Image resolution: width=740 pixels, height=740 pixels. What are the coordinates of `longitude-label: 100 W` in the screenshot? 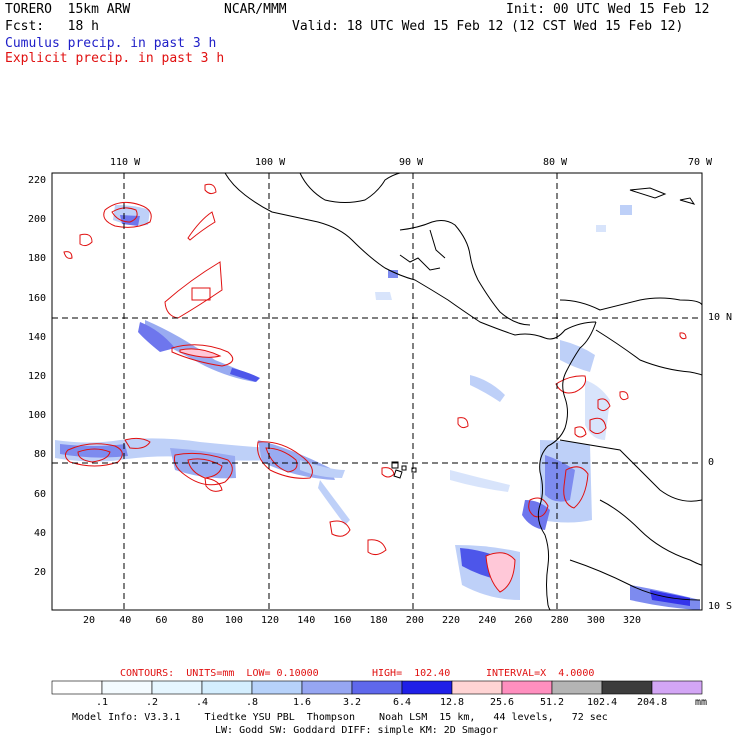 It's located at (270, 162).